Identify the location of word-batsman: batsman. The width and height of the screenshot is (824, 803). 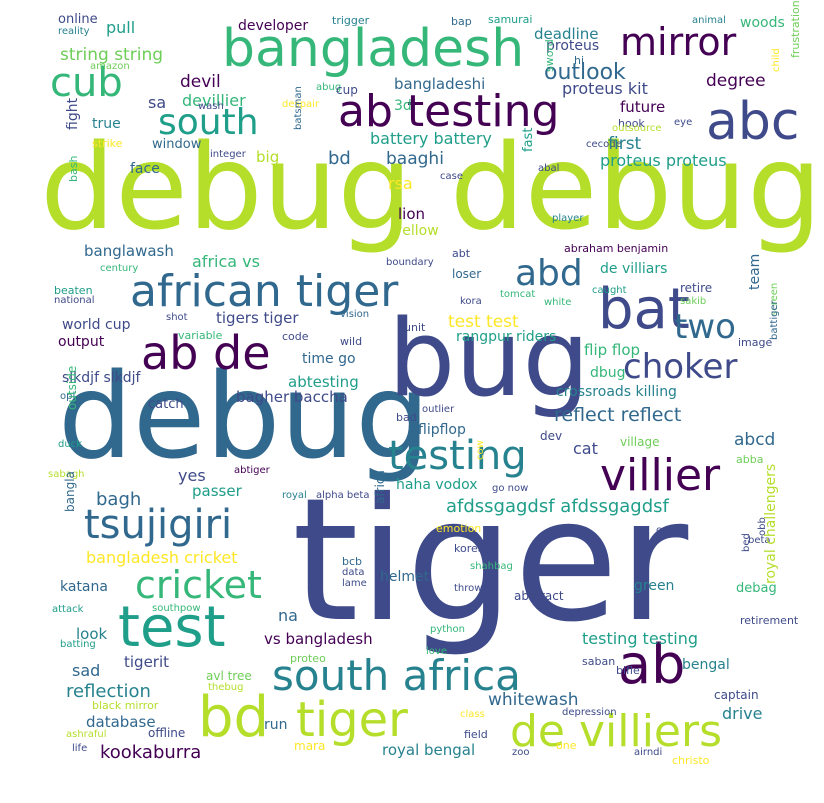
(298, 108).